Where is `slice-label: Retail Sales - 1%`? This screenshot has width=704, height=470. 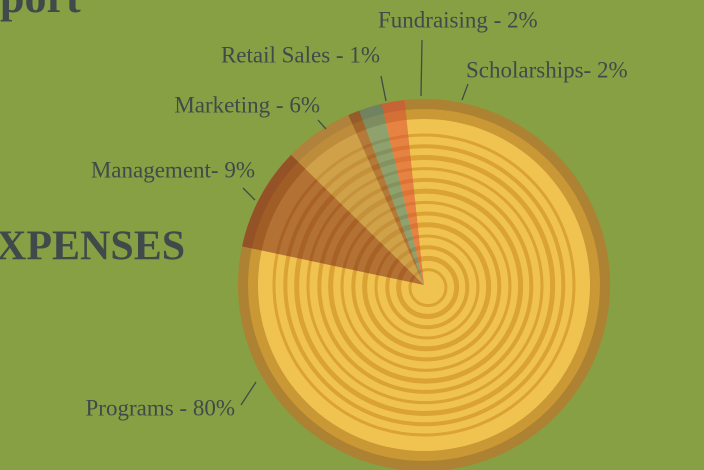 slice-label: Retail Sales - 1% is located at coordinates (300, 54).